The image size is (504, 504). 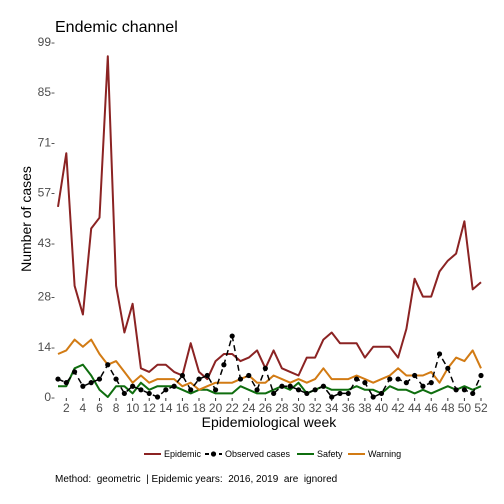 What do you see at coordinates (46, 297) in the screenshot?
I see `y-tick-label: 28-` at bounding box center [46, 297].